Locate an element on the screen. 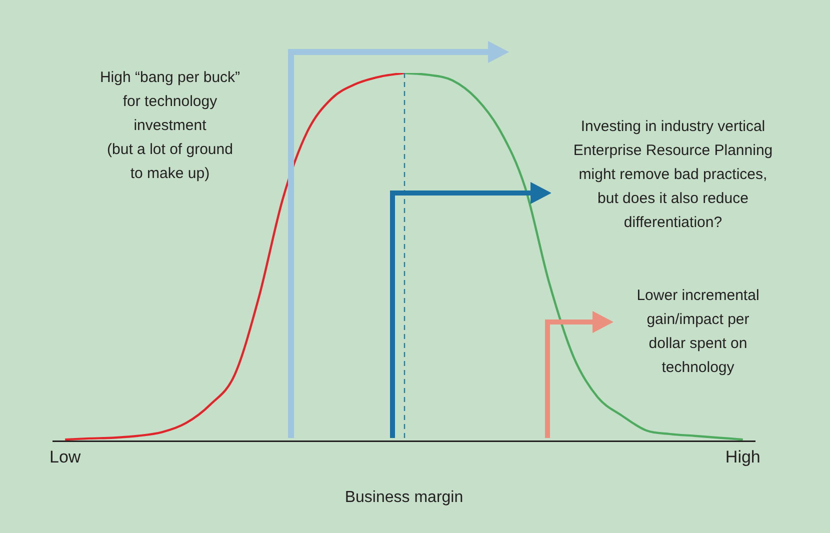 Image resolution: width=830 pixels, height=533 pixels. x-axis-title: Business margin is located at coordinates (404, 497).